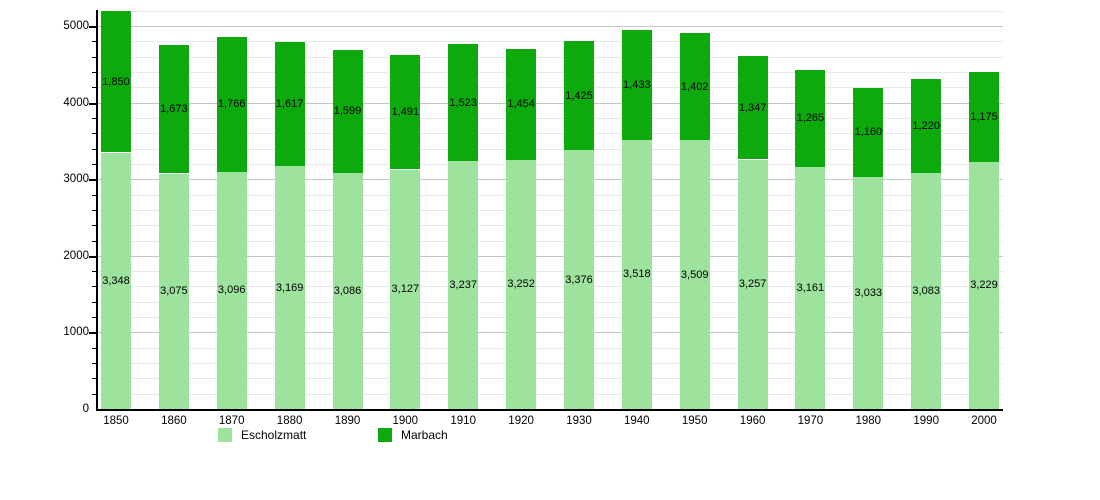  Describe the element at coordinates (93, 256) in the screenshot. I see `y-tick-2000` at that location.